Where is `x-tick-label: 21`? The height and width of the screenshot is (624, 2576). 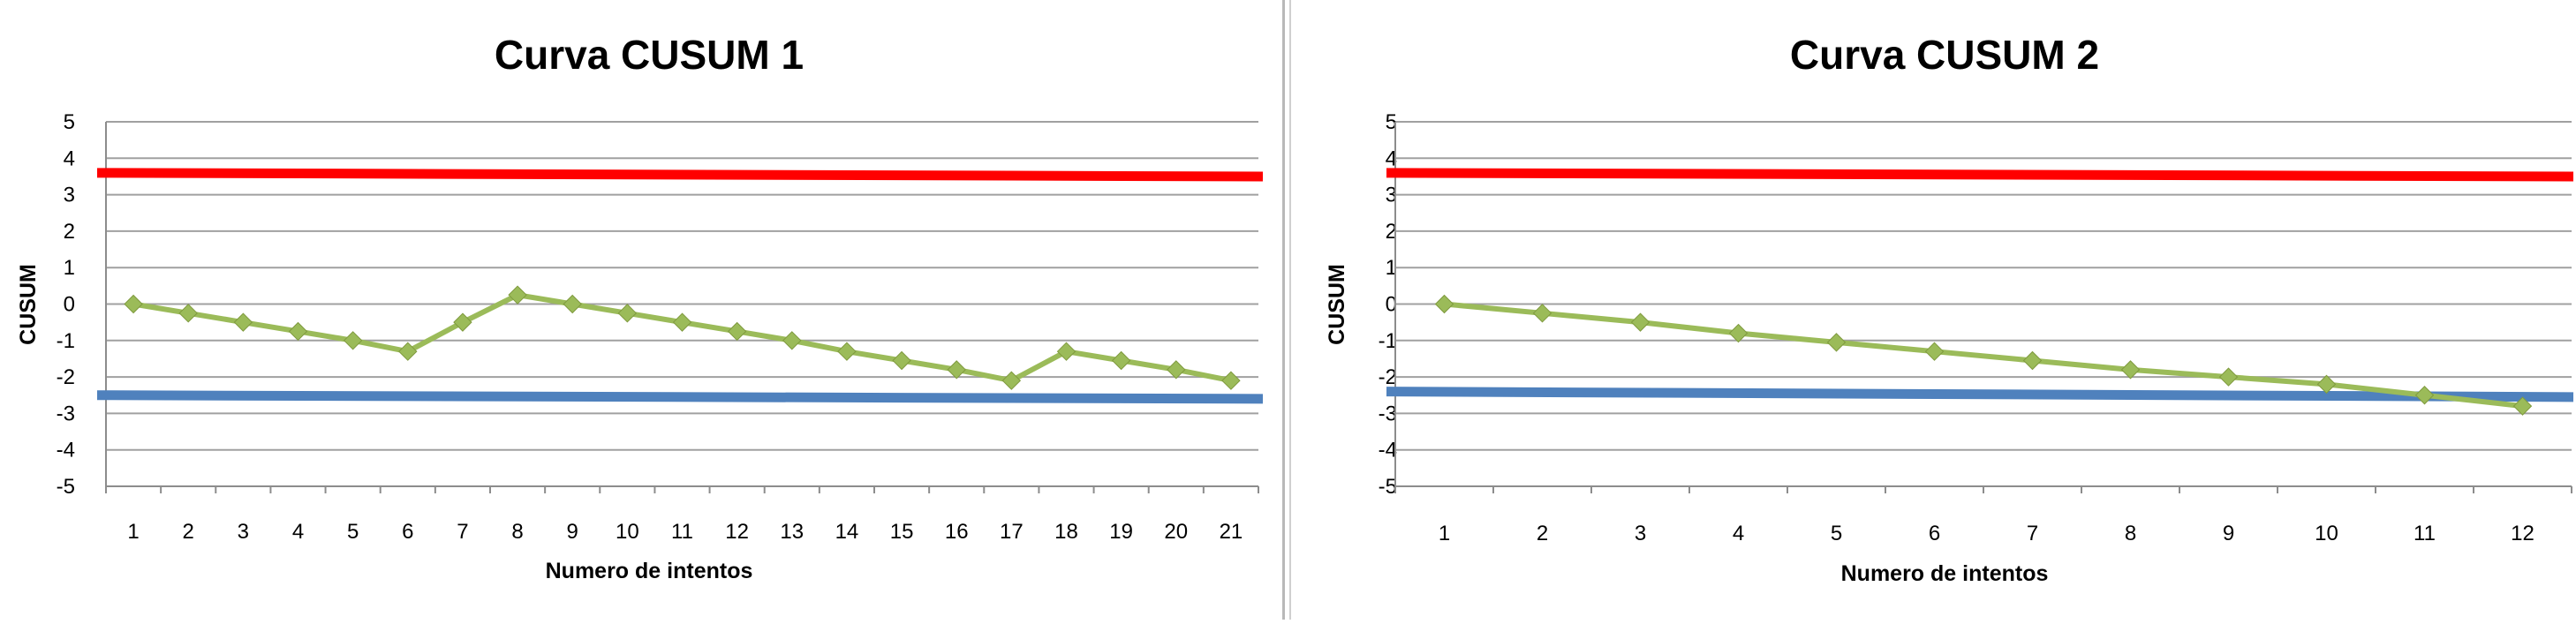 x-tick-label: 21 is located at coordinates (1232, 532).